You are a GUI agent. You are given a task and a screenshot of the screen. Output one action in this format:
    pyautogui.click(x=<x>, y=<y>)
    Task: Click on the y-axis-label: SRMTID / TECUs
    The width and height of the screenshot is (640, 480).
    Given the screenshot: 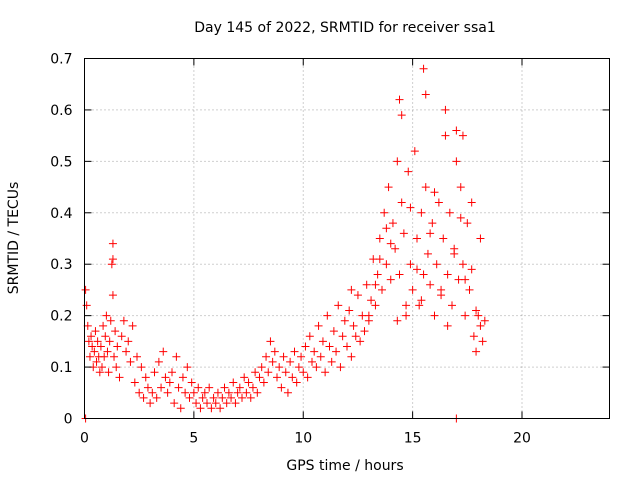 What is the action you would take?
    pyautogui.click(x=14, y=238)
    